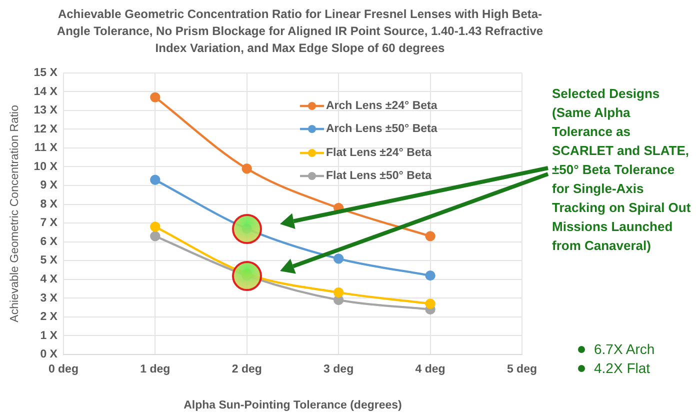 Image resolution: width=696 pixels, height=416 pixels. What do you see at coordinates (49, 317) in the screenshot?
I see `y-tick-label: 2 X` at bounding box center [49, 317].